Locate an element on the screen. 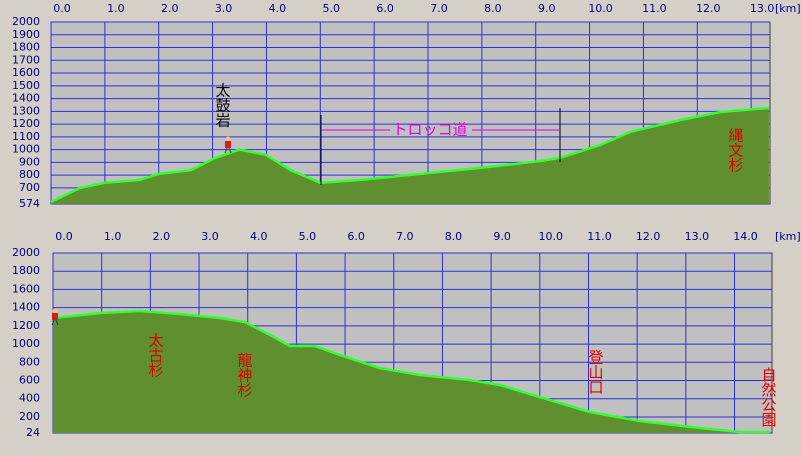 The height and width of the screenshot is (456, 801). annotation: トロッコ道 is located at coordinates (429, 130).